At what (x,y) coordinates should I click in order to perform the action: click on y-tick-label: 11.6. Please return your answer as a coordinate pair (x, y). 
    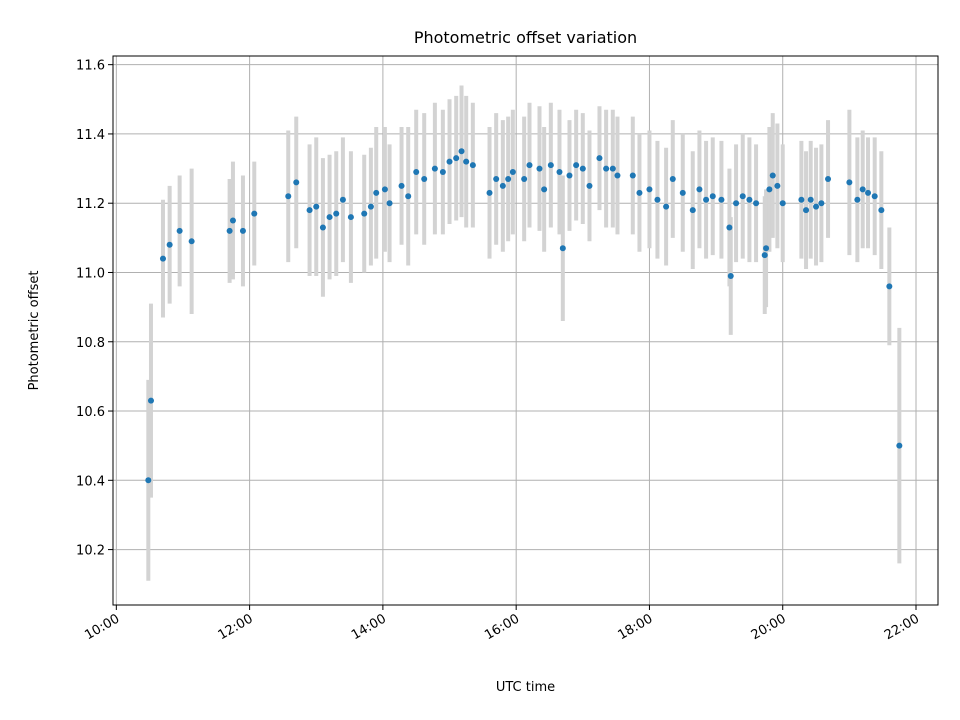
    Looking at the image, I should click on (90, 66).